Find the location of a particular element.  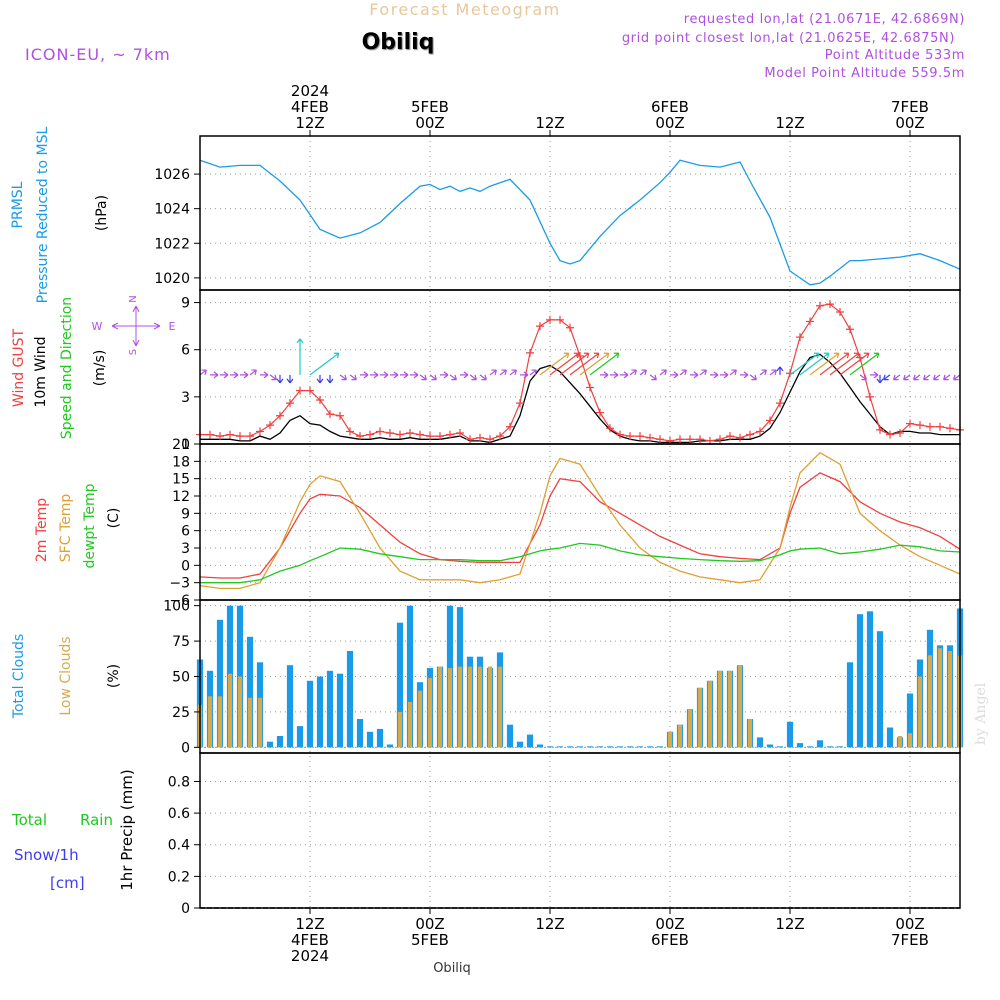

bottom-time-label: 12Z is located at coordinates (309, 924).